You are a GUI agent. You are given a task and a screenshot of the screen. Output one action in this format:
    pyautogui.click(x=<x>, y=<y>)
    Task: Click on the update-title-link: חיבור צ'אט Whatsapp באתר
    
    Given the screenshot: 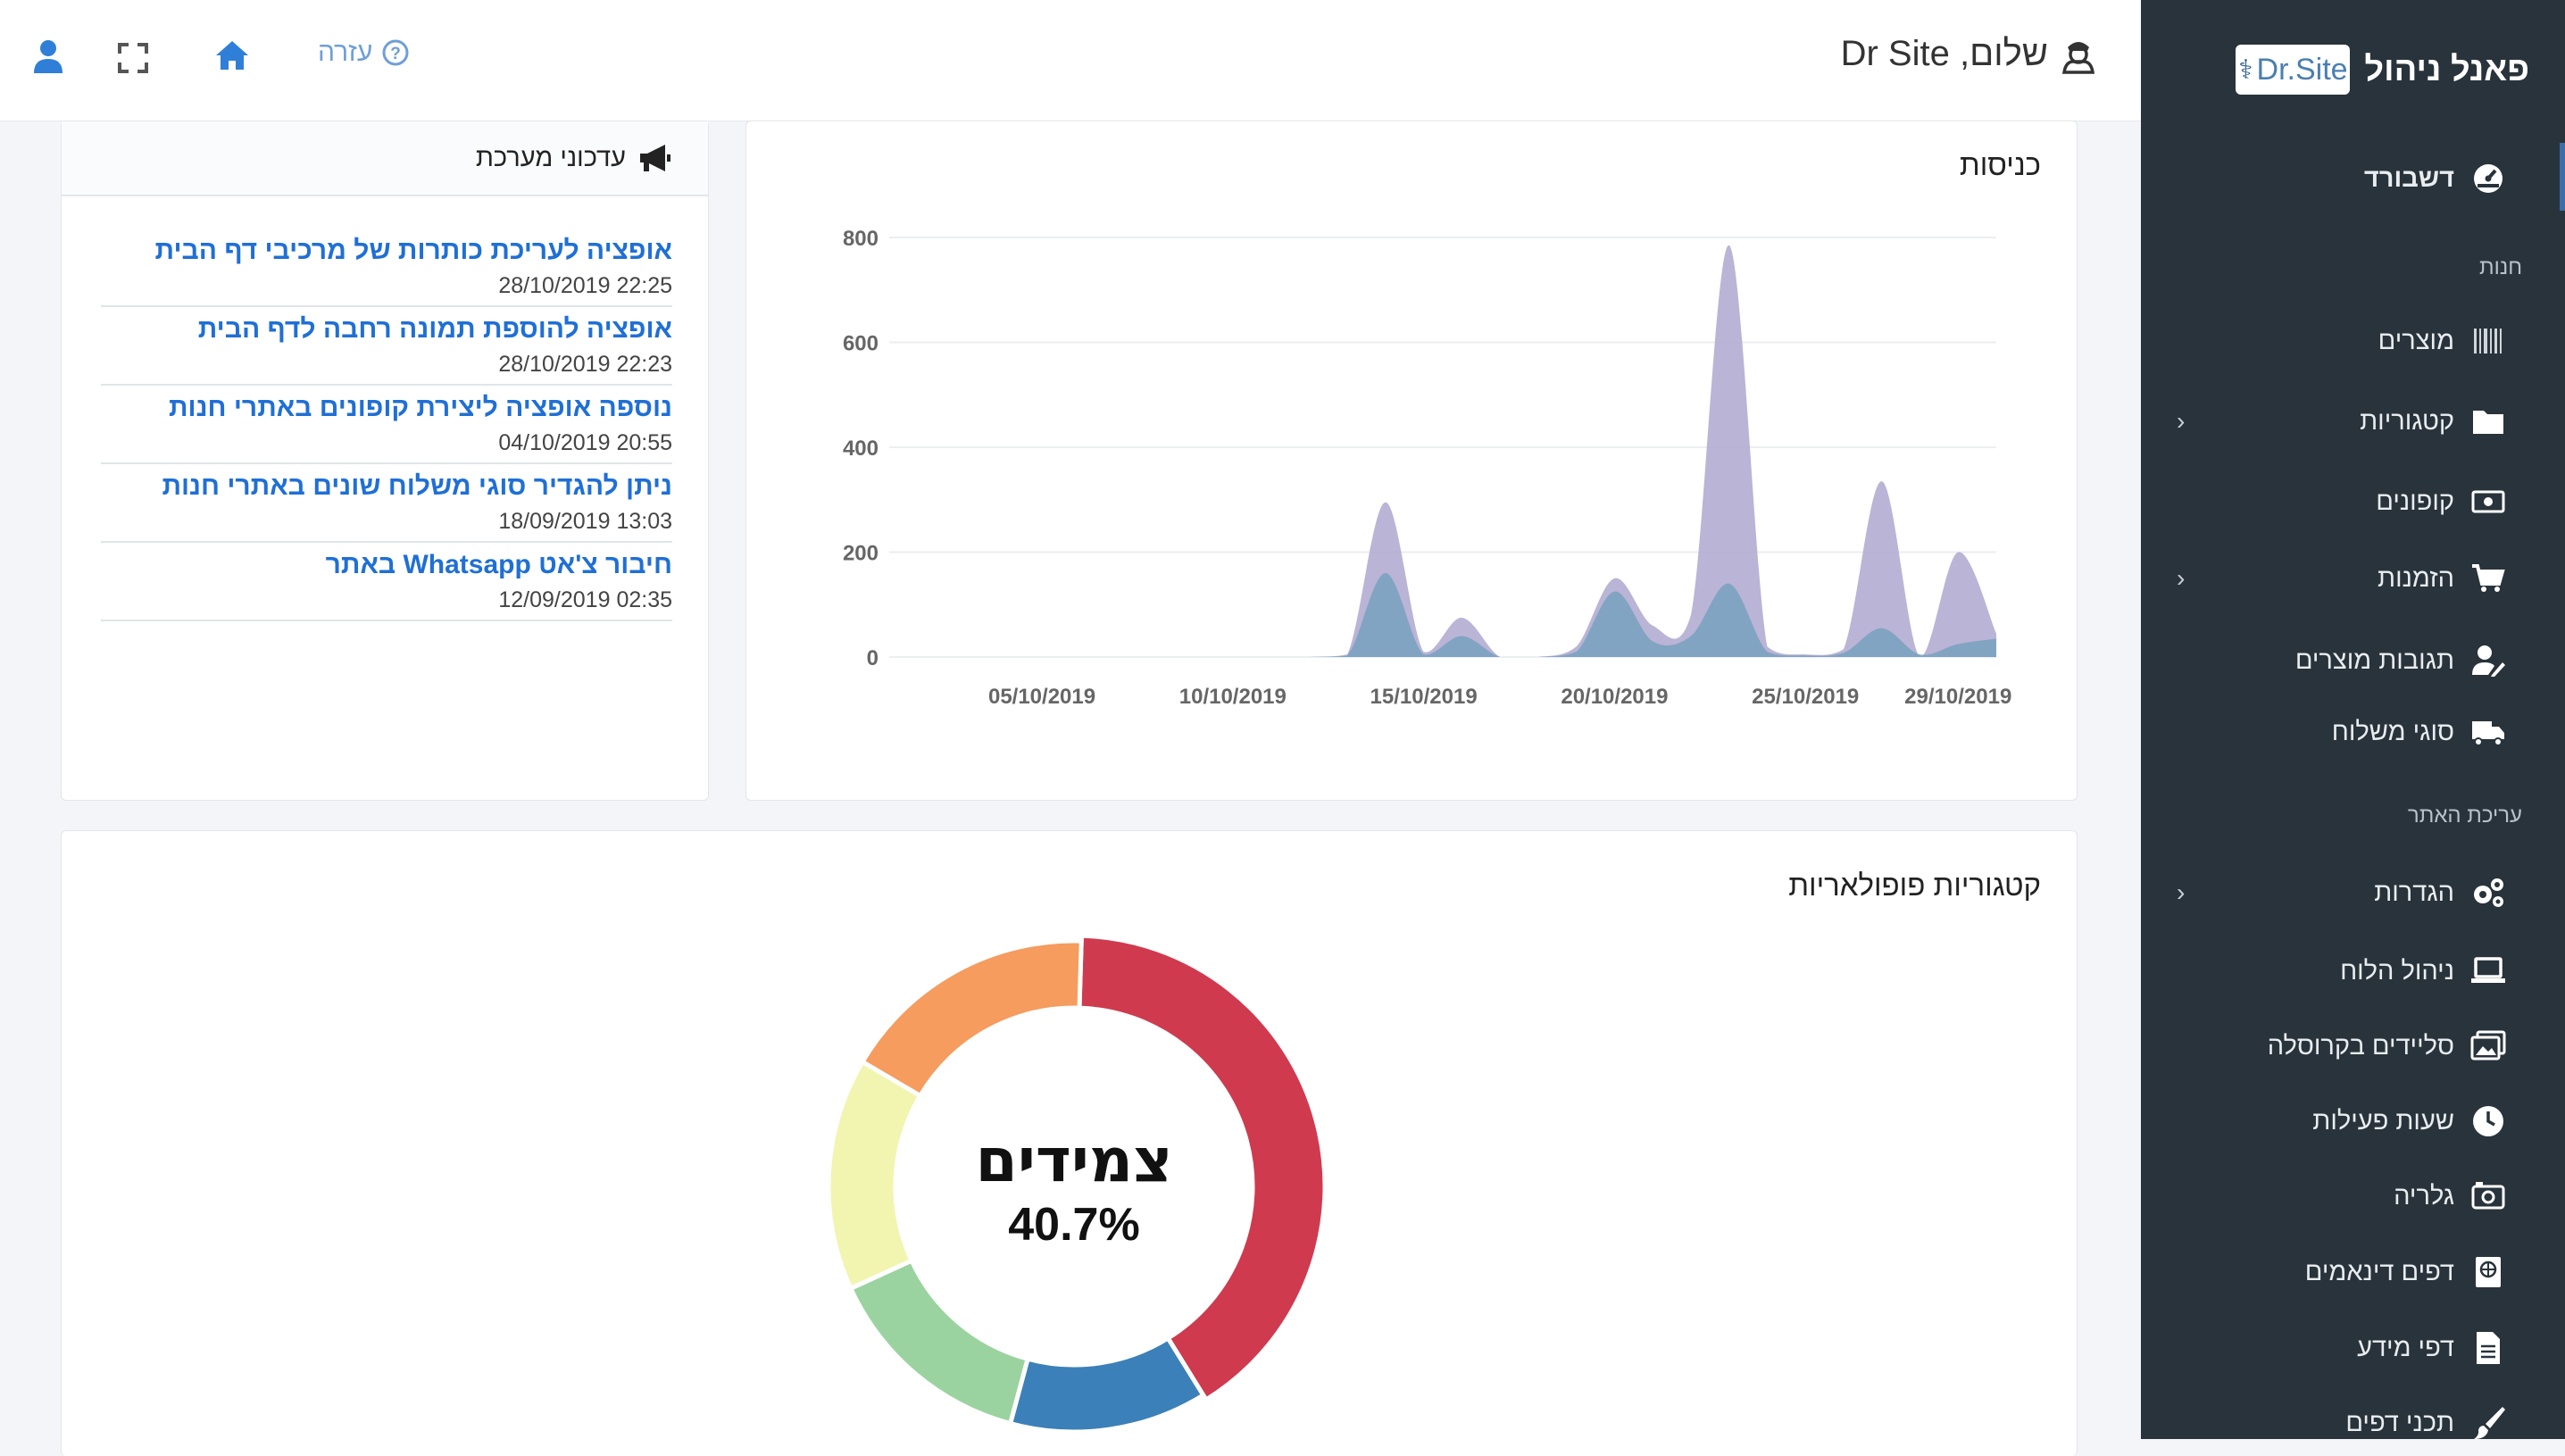 What is the action you would take?
    pyautogui.click(x=498, y=565)
    